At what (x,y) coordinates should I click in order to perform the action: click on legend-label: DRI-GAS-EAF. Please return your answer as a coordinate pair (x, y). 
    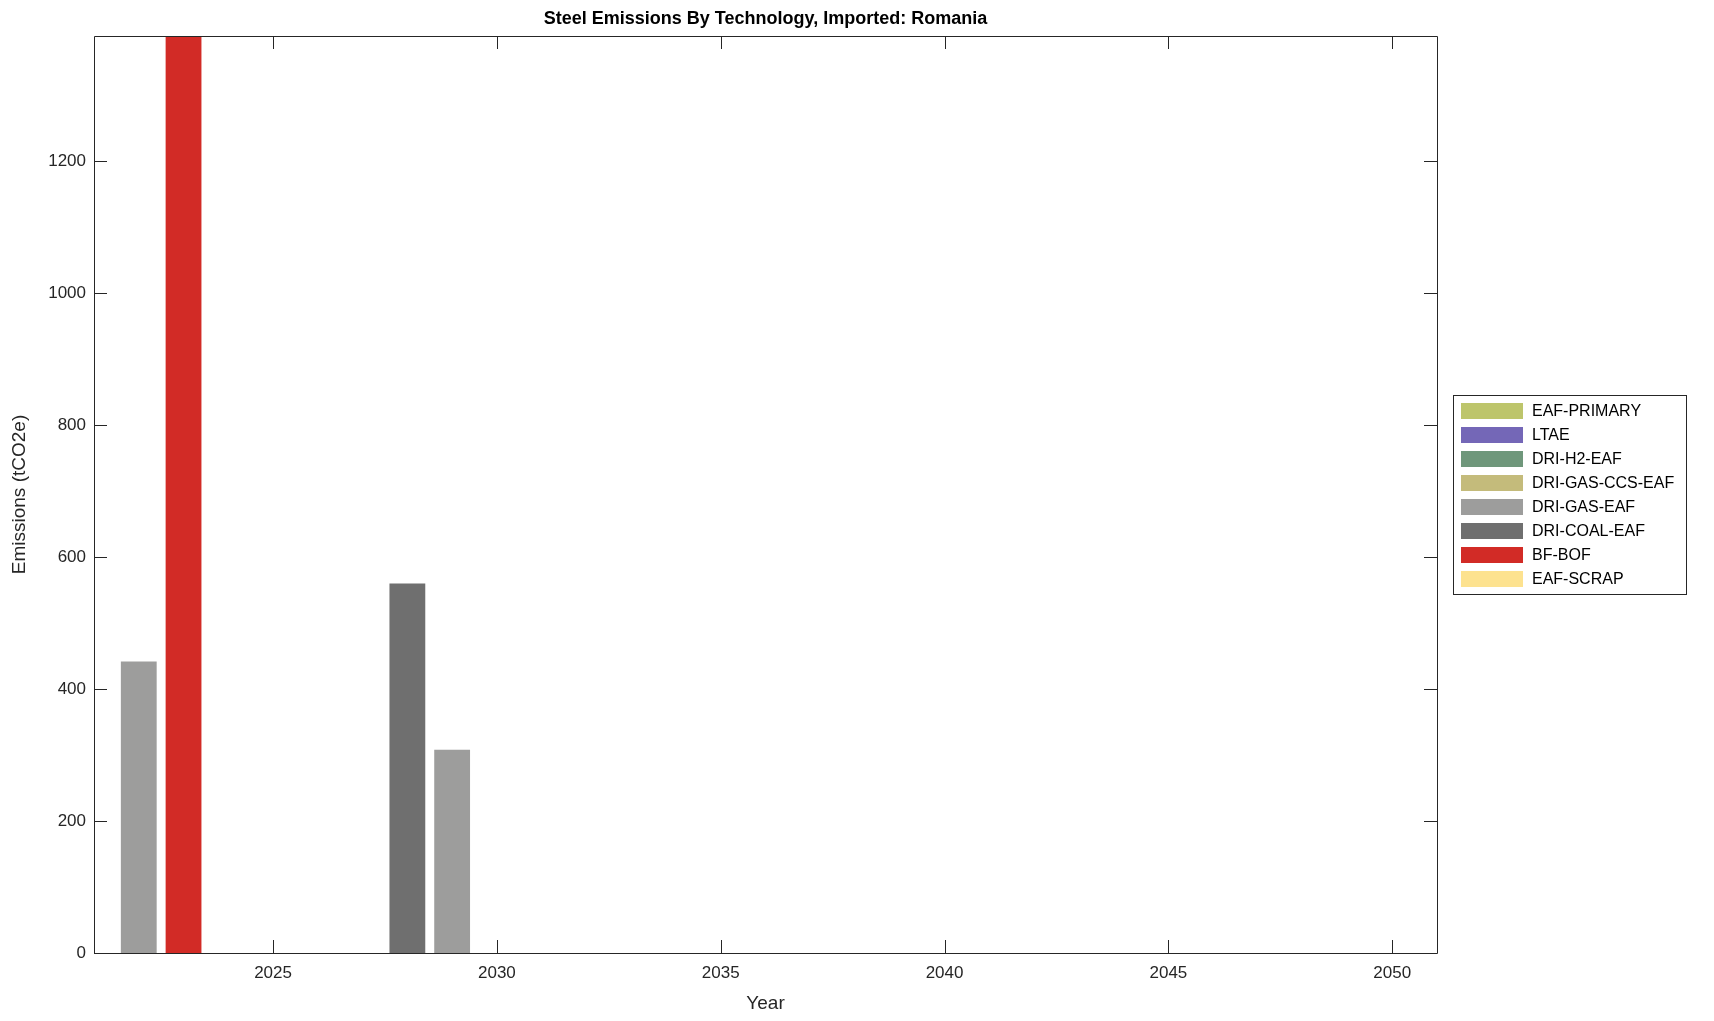
    Looking at the image, I should click on (1584, 506).